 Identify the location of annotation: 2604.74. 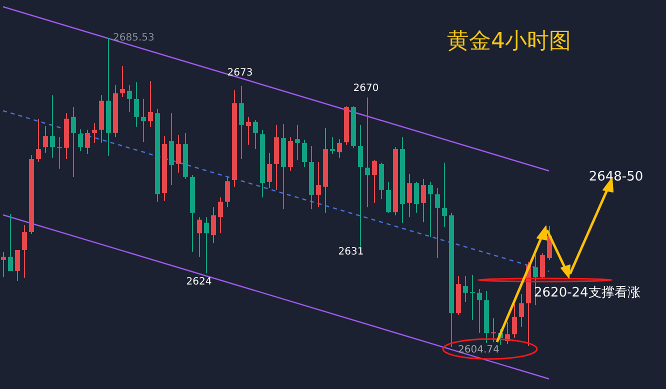
(479, 350).